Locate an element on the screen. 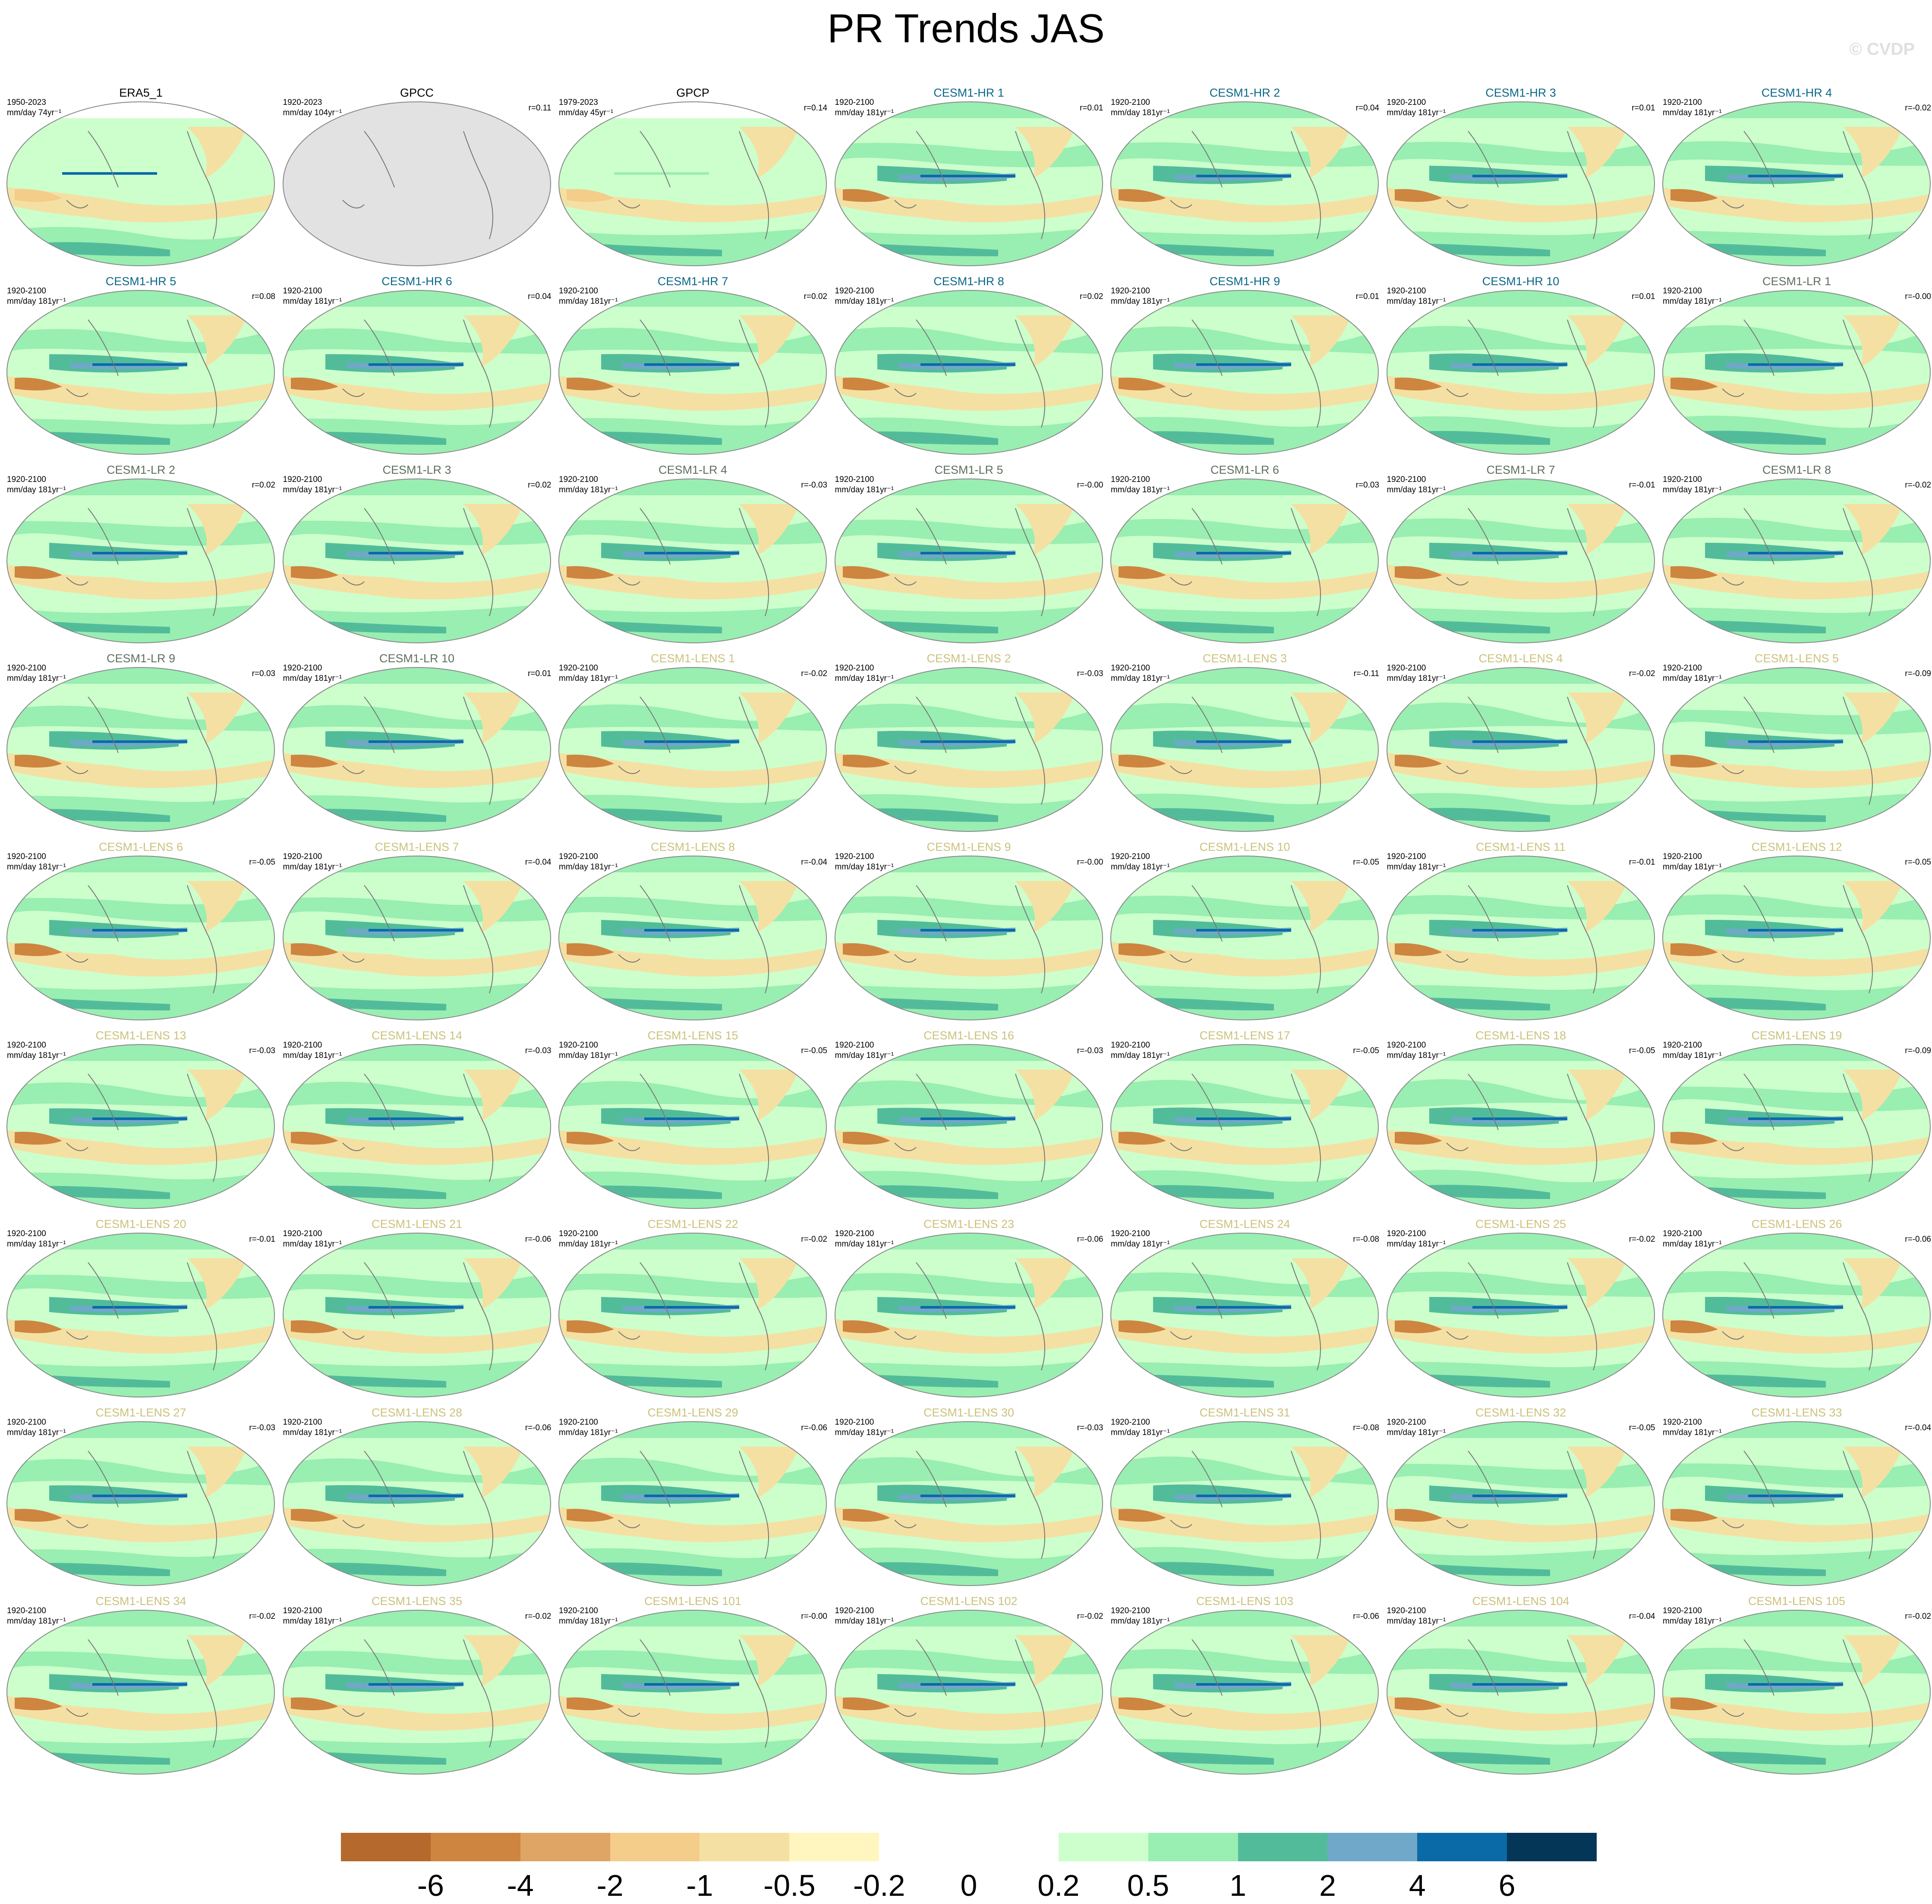 This screenshot has width=1932, height=1904. map-panel: GPCC 1920-2023 mm/day 104yr⁻¹ r=0.11 is located at coordinates (418, 179).